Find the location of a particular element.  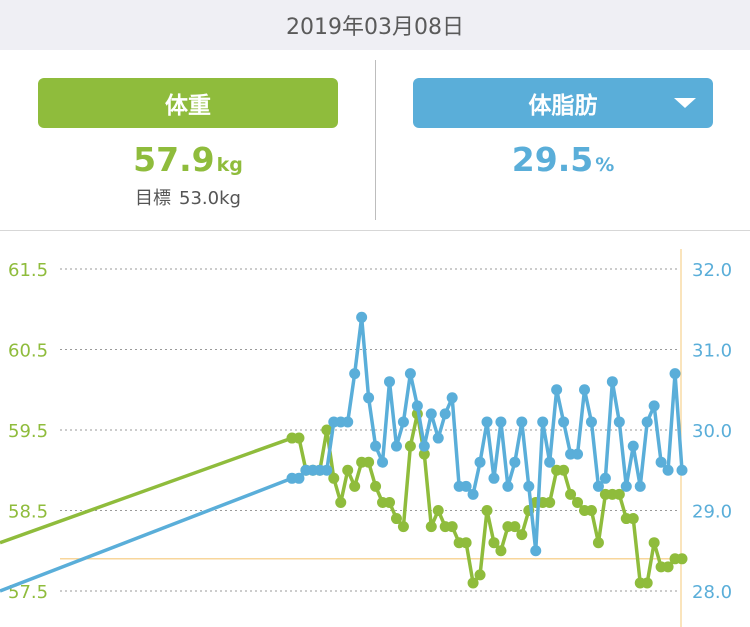

weight-value: 57.9 kg is located at coordinates (188, 159).